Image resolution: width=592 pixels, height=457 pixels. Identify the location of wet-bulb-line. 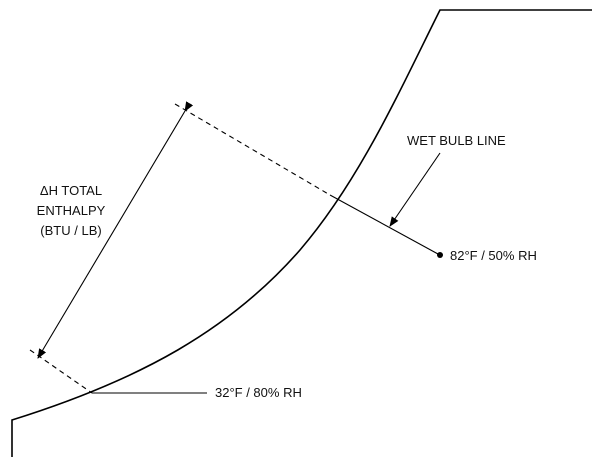
(384, 224).